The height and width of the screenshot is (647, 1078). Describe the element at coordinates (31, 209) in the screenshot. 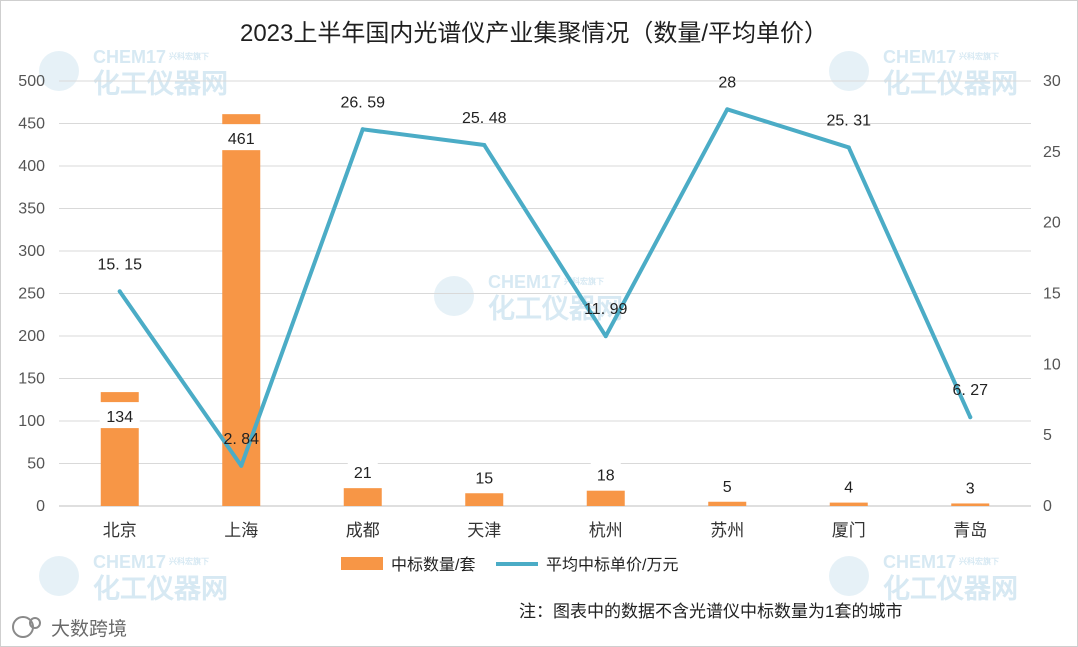

I see `y-left-tick-label: 350` at that location.